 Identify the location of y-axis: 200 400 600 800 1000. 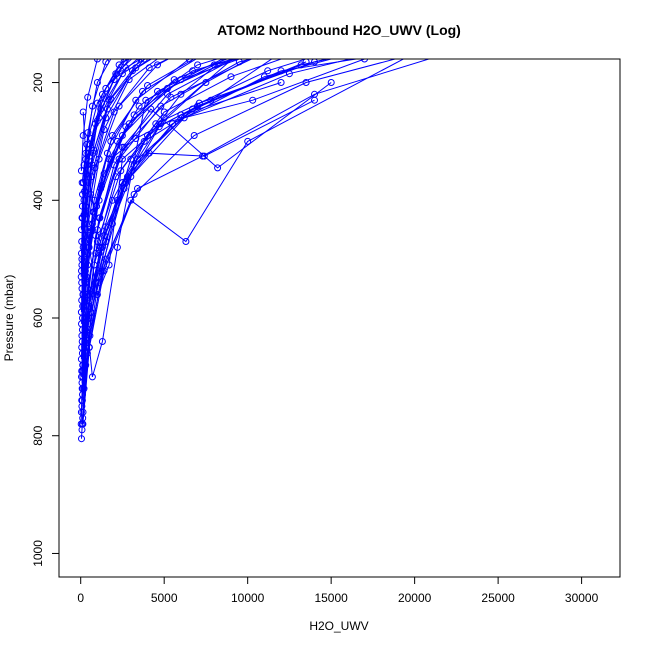
(45, 319).